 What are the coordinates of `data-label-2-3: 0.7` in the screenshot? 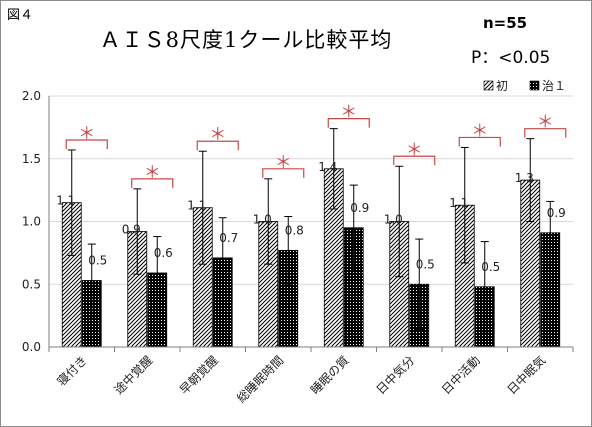 It's located at (228, 238).